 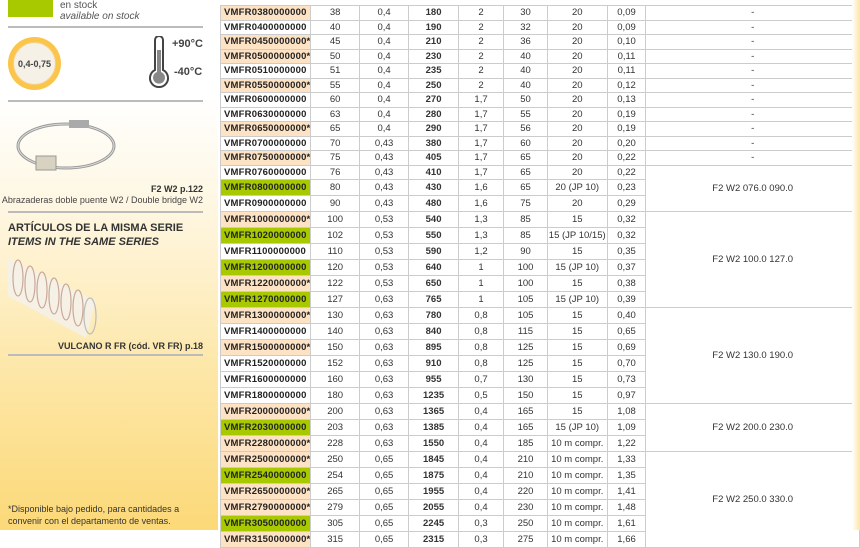 I want to click on cell-code: VMFR0600000000, so click(x=265, y=100).